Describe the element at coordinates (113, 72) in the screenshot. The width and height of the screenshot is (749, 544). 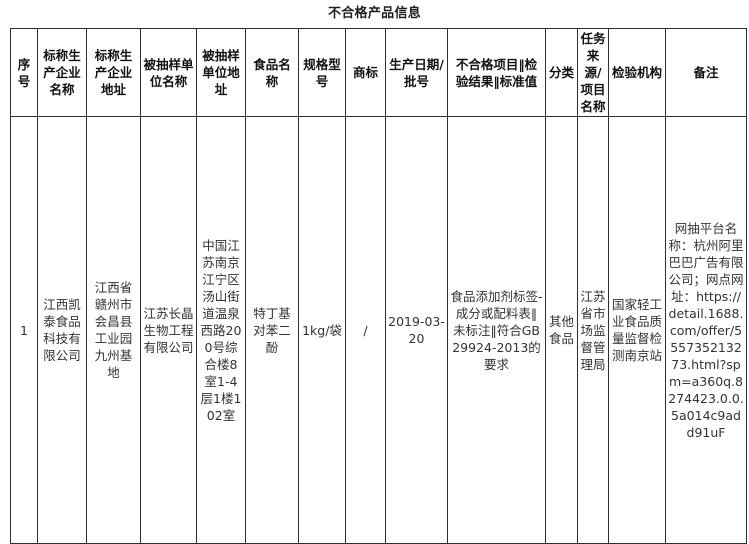
I see `column-header-producer-address: 标称生产企业地址` at that location.